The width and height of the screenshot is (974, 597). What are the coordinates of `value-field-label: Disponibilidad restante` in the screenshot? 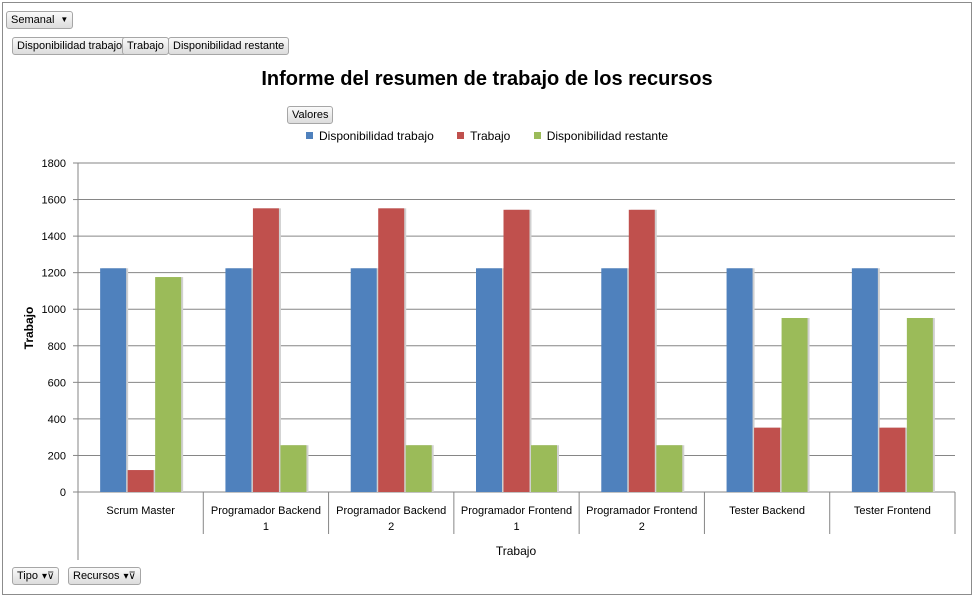 It's located at (229, 46).